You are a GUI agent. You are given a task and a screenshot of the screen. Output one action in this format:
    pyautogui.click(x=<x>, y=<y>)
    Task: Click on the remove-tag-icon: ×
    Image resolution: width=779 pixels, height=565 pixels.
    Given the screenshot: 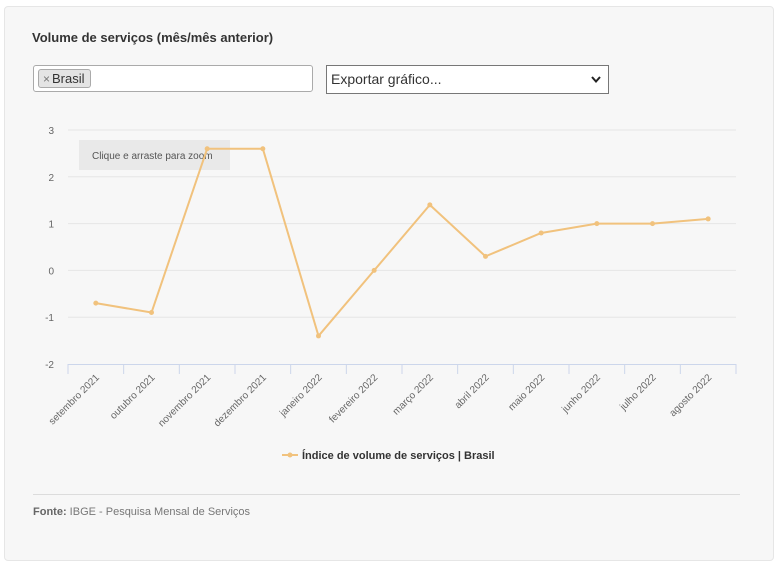 What is the action you would take?
    pyautogui.click(x=47, y=79)
    